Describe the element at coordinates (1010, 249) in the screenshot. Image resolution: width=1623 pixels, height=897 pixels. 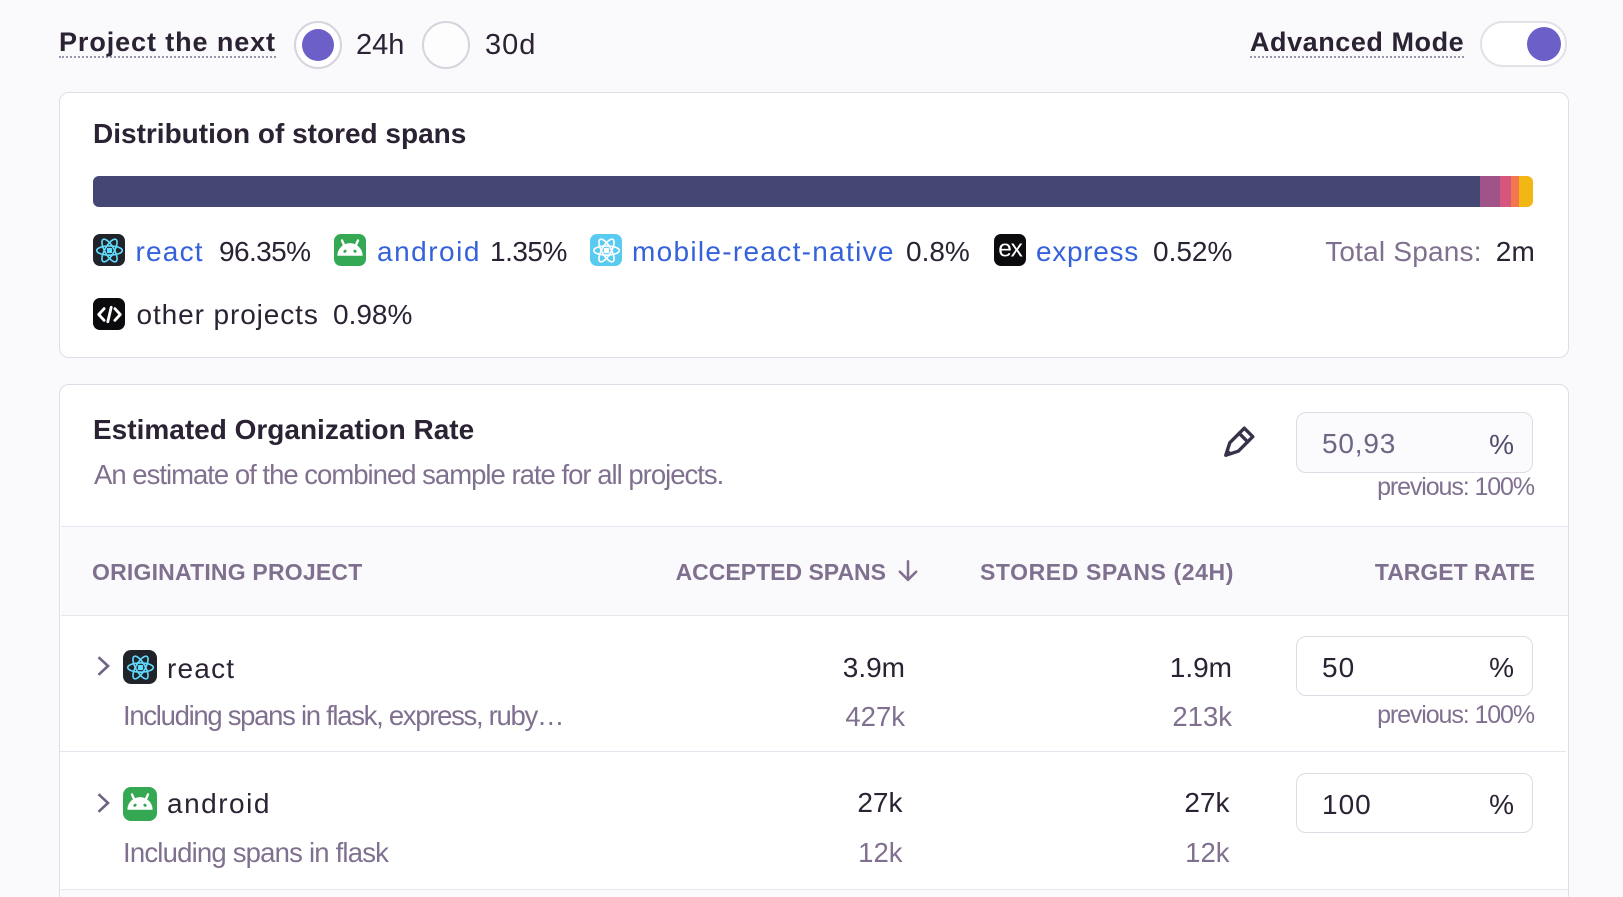
I see `svg-text: ex` at that location.